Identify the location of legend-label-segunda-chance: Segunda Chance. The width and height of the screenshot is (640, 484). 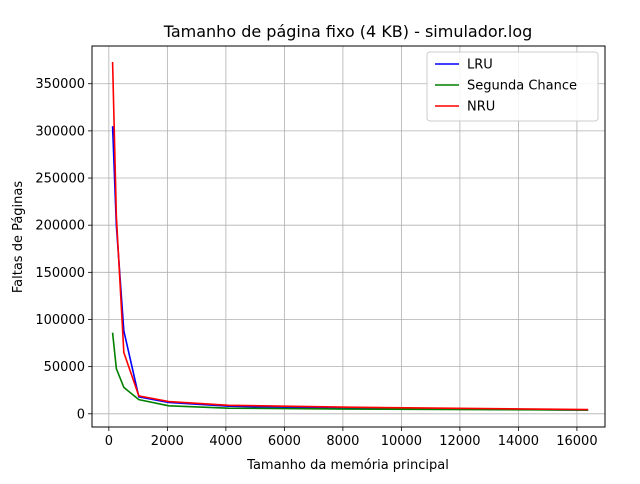
(522, 86).